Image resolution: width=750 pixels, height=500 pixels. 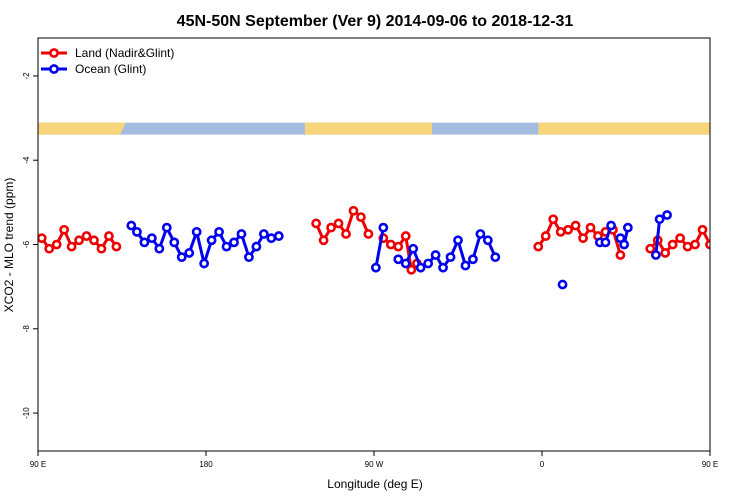 What do you see at coordinates (77, 128) in the screenshot?
I see `land-band-asia` at bounding box center [77, 128].